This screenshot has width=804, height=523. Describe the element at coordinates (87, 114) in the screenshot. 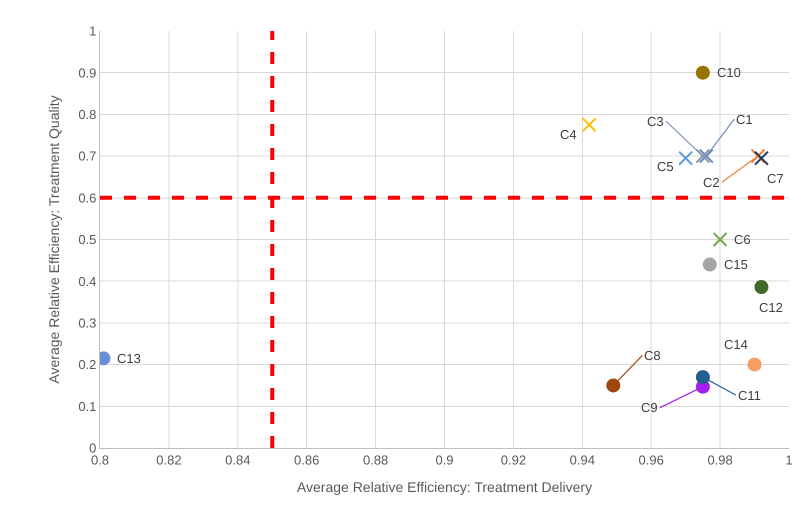

I see `y-tick-label: 0.8` at that location.